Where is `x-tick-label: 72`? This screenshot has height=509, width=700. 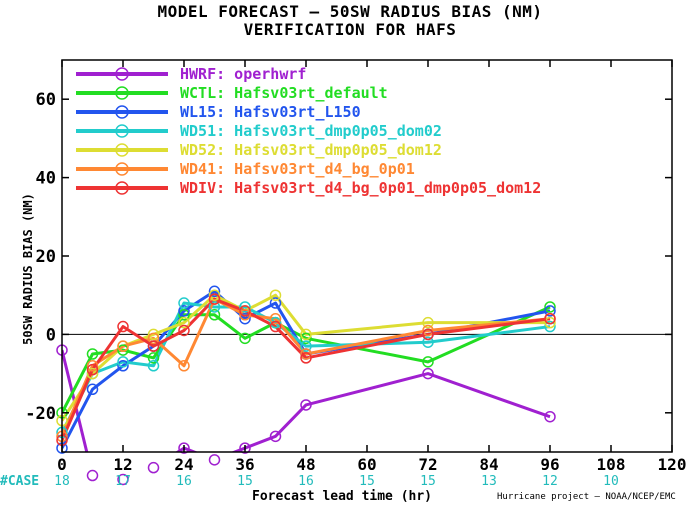
x-tick-label: 72 is located at coordinates (427, 464).